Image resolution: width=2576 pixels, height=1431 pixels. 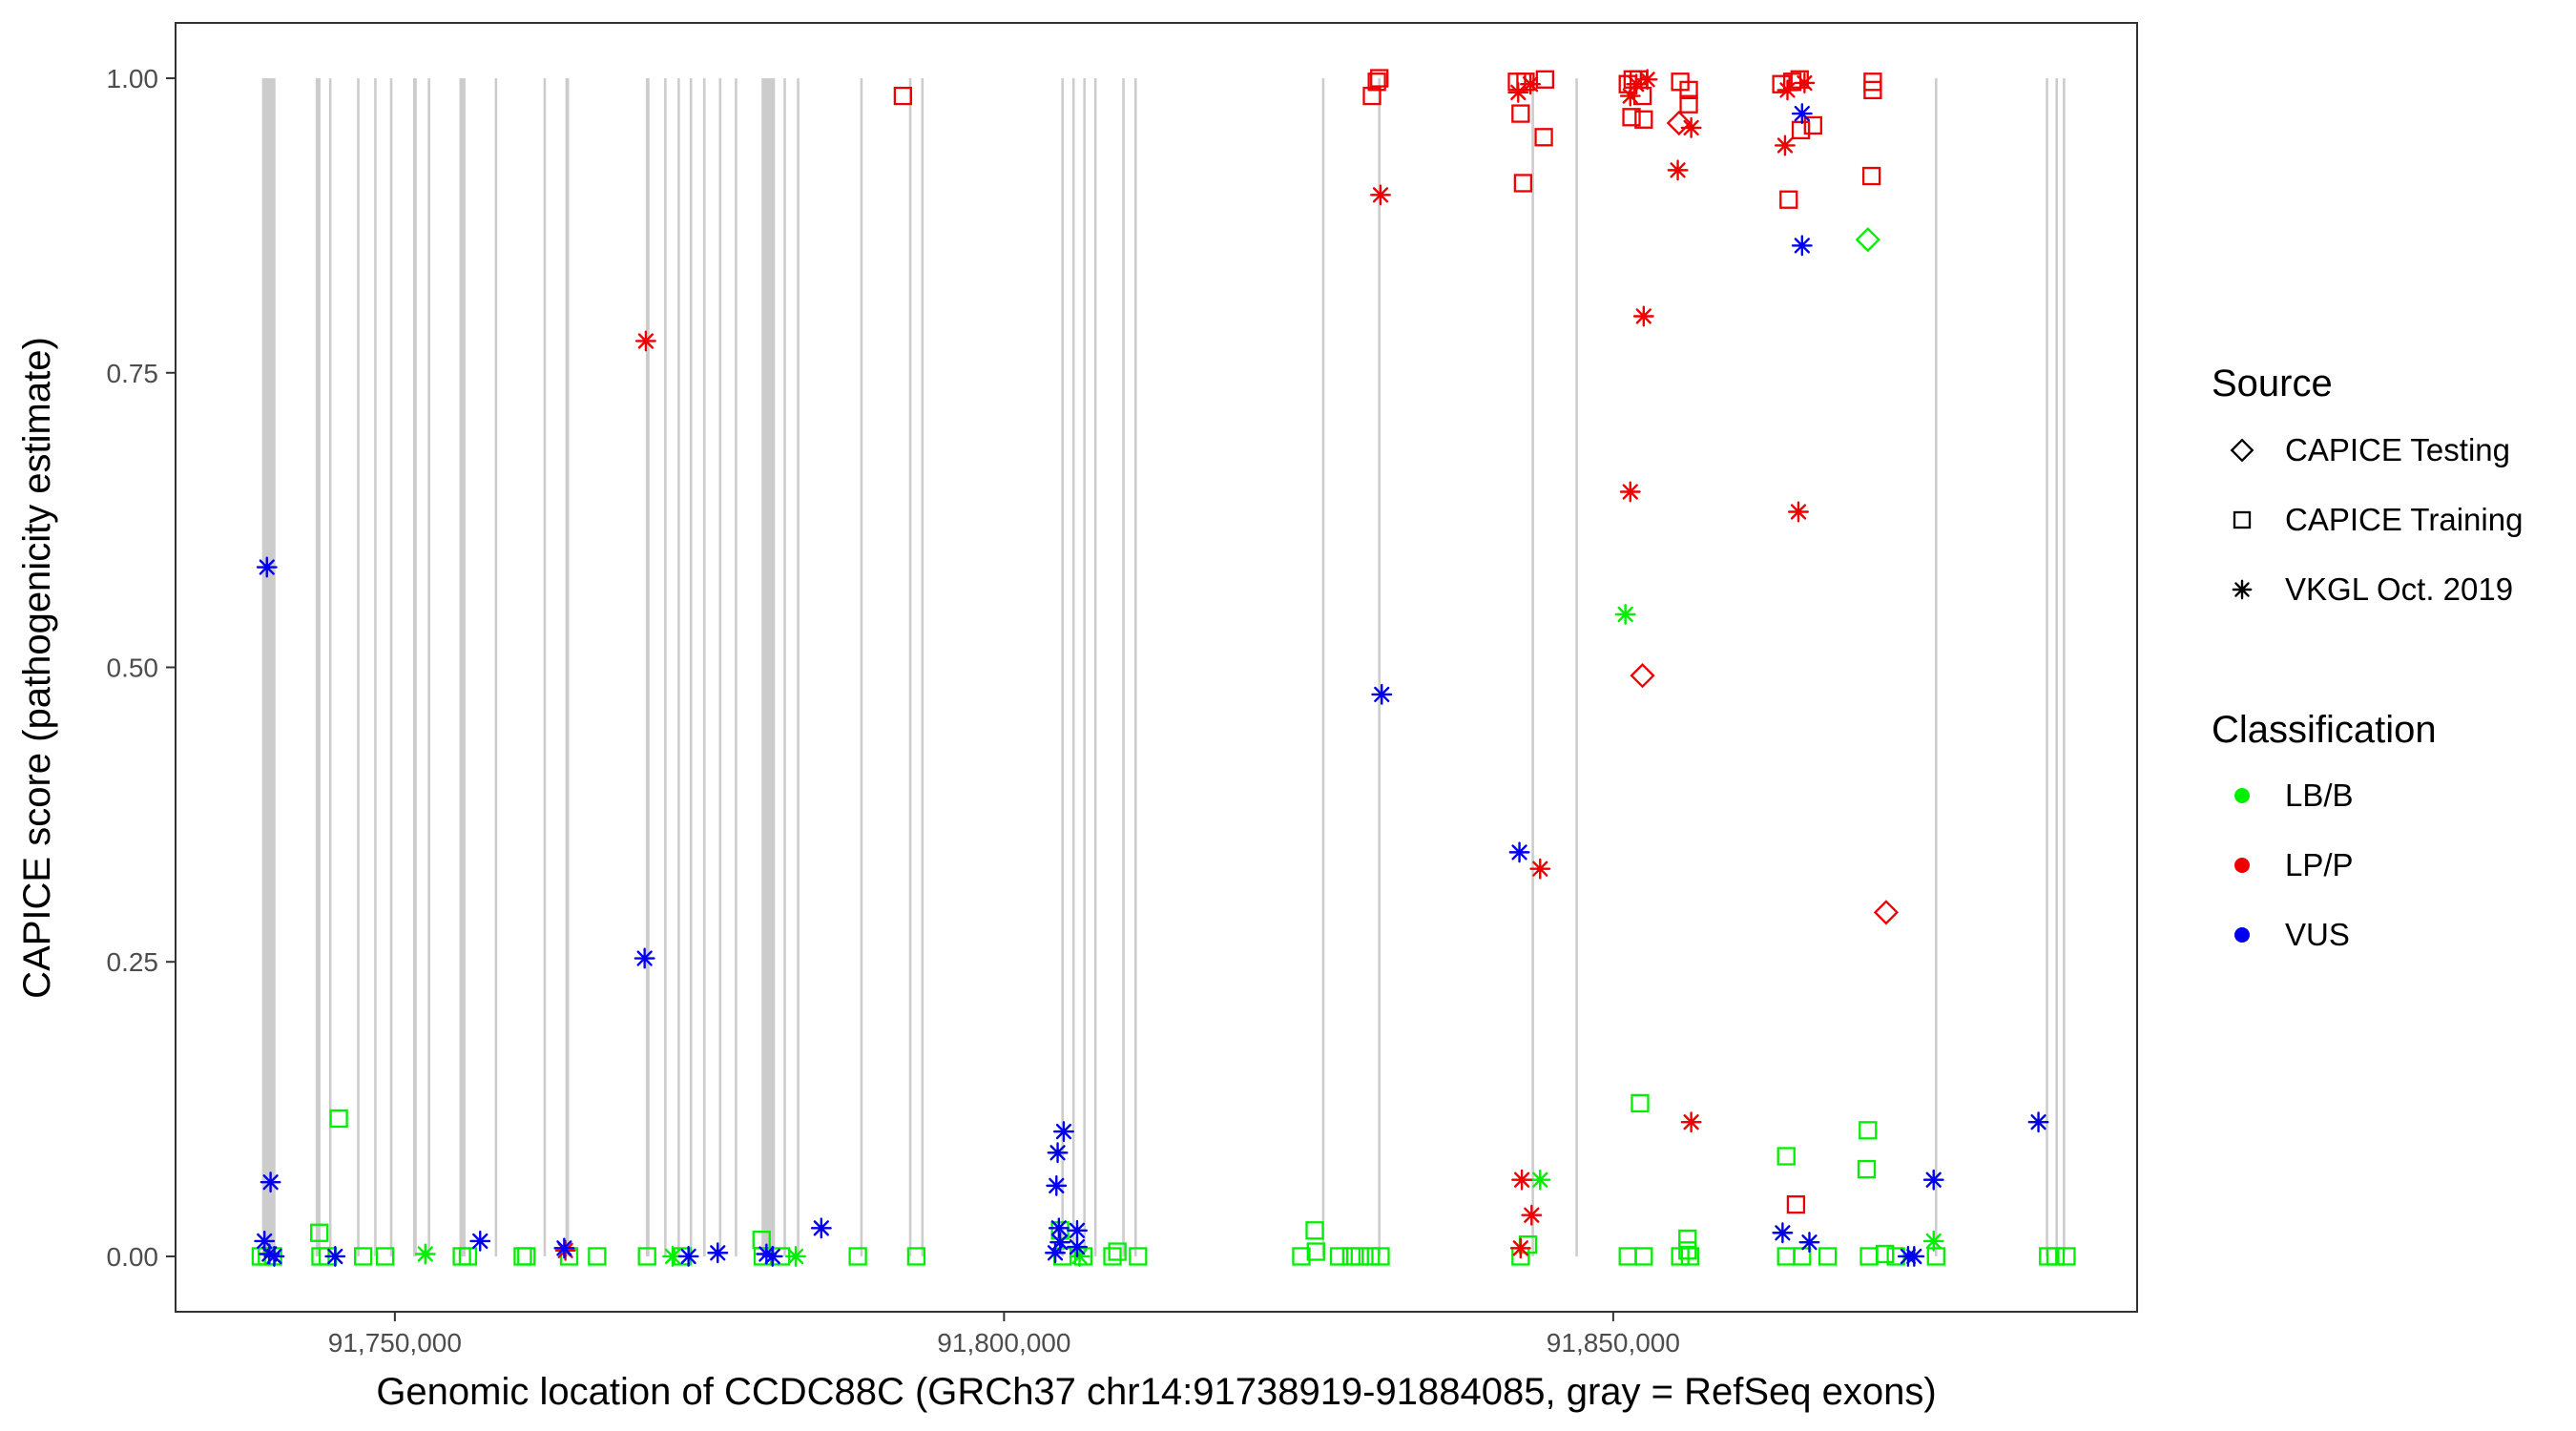 What do you see at coordinates (133, 373) in the screenshot?
I see `y-tick-label: 0.75` at bounding box center [133, 373].